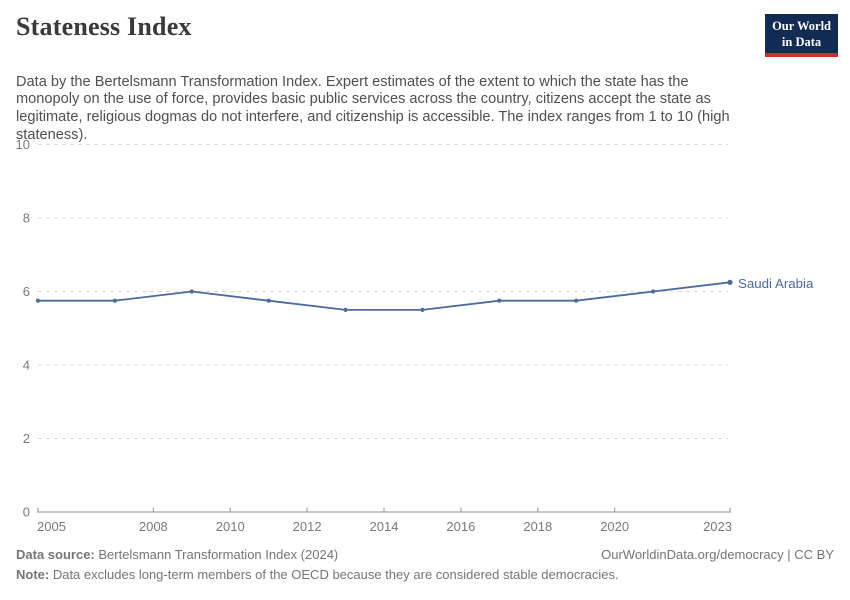 Image resolution: width=850 pixels, height=600 pixels. What do you see at coordinates (460, 526) in the screenshot?
I see `x-tick-label: 2016` at bounding box center [460, 526].